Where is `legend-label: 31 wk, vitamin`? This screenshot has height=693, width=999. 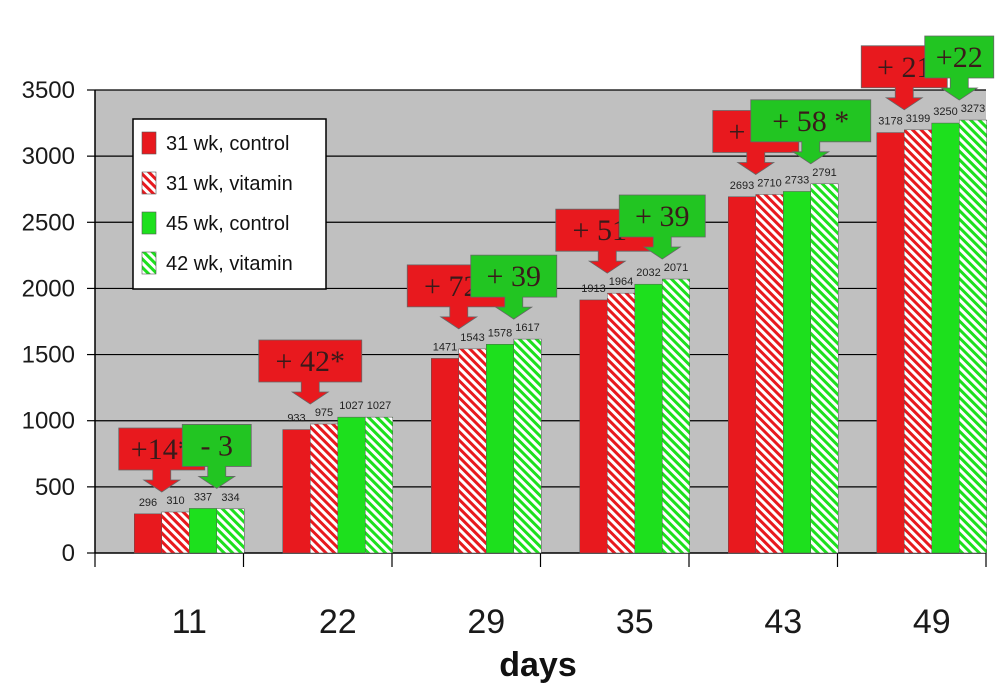 legend-label: 31 wk, vitamin is located at coordinates (229, 184).